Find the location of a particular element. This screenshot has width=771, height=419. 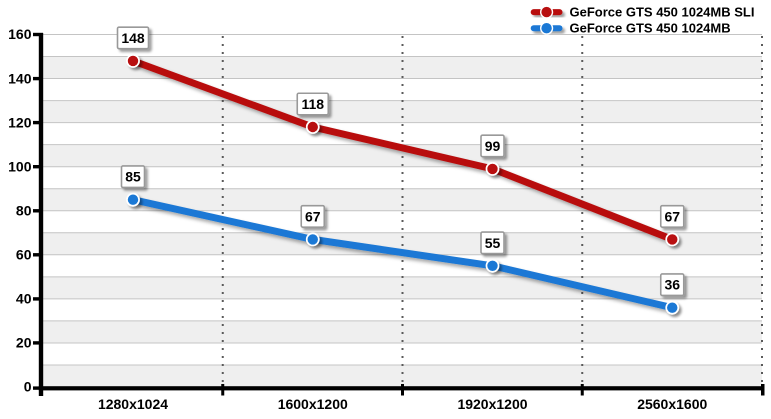

svg-text: 40 is located at coordinates (24, 299).